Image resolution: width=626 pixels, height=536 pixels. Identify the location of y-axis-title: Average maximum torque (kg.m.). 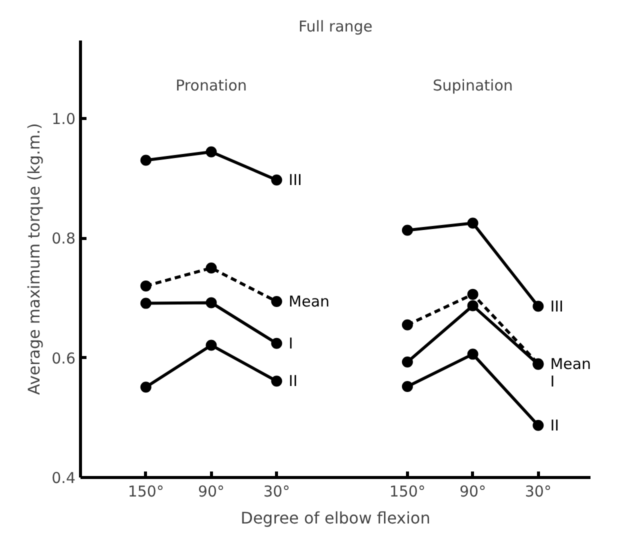
(34, 259).